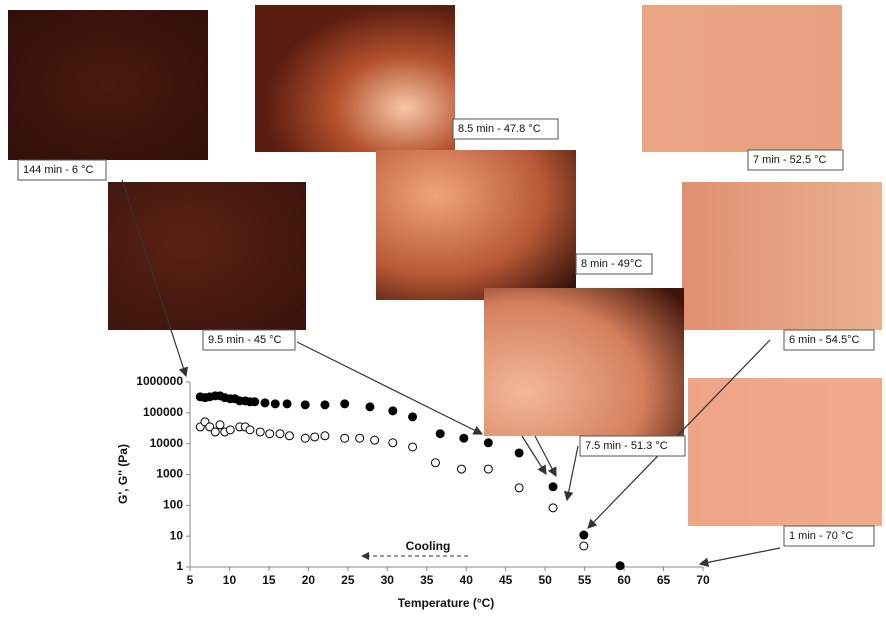 The height and width of the screenshot is (618, 886). I want to click on image-caption: 7 min - 52.5 °C, so click(790, 160).